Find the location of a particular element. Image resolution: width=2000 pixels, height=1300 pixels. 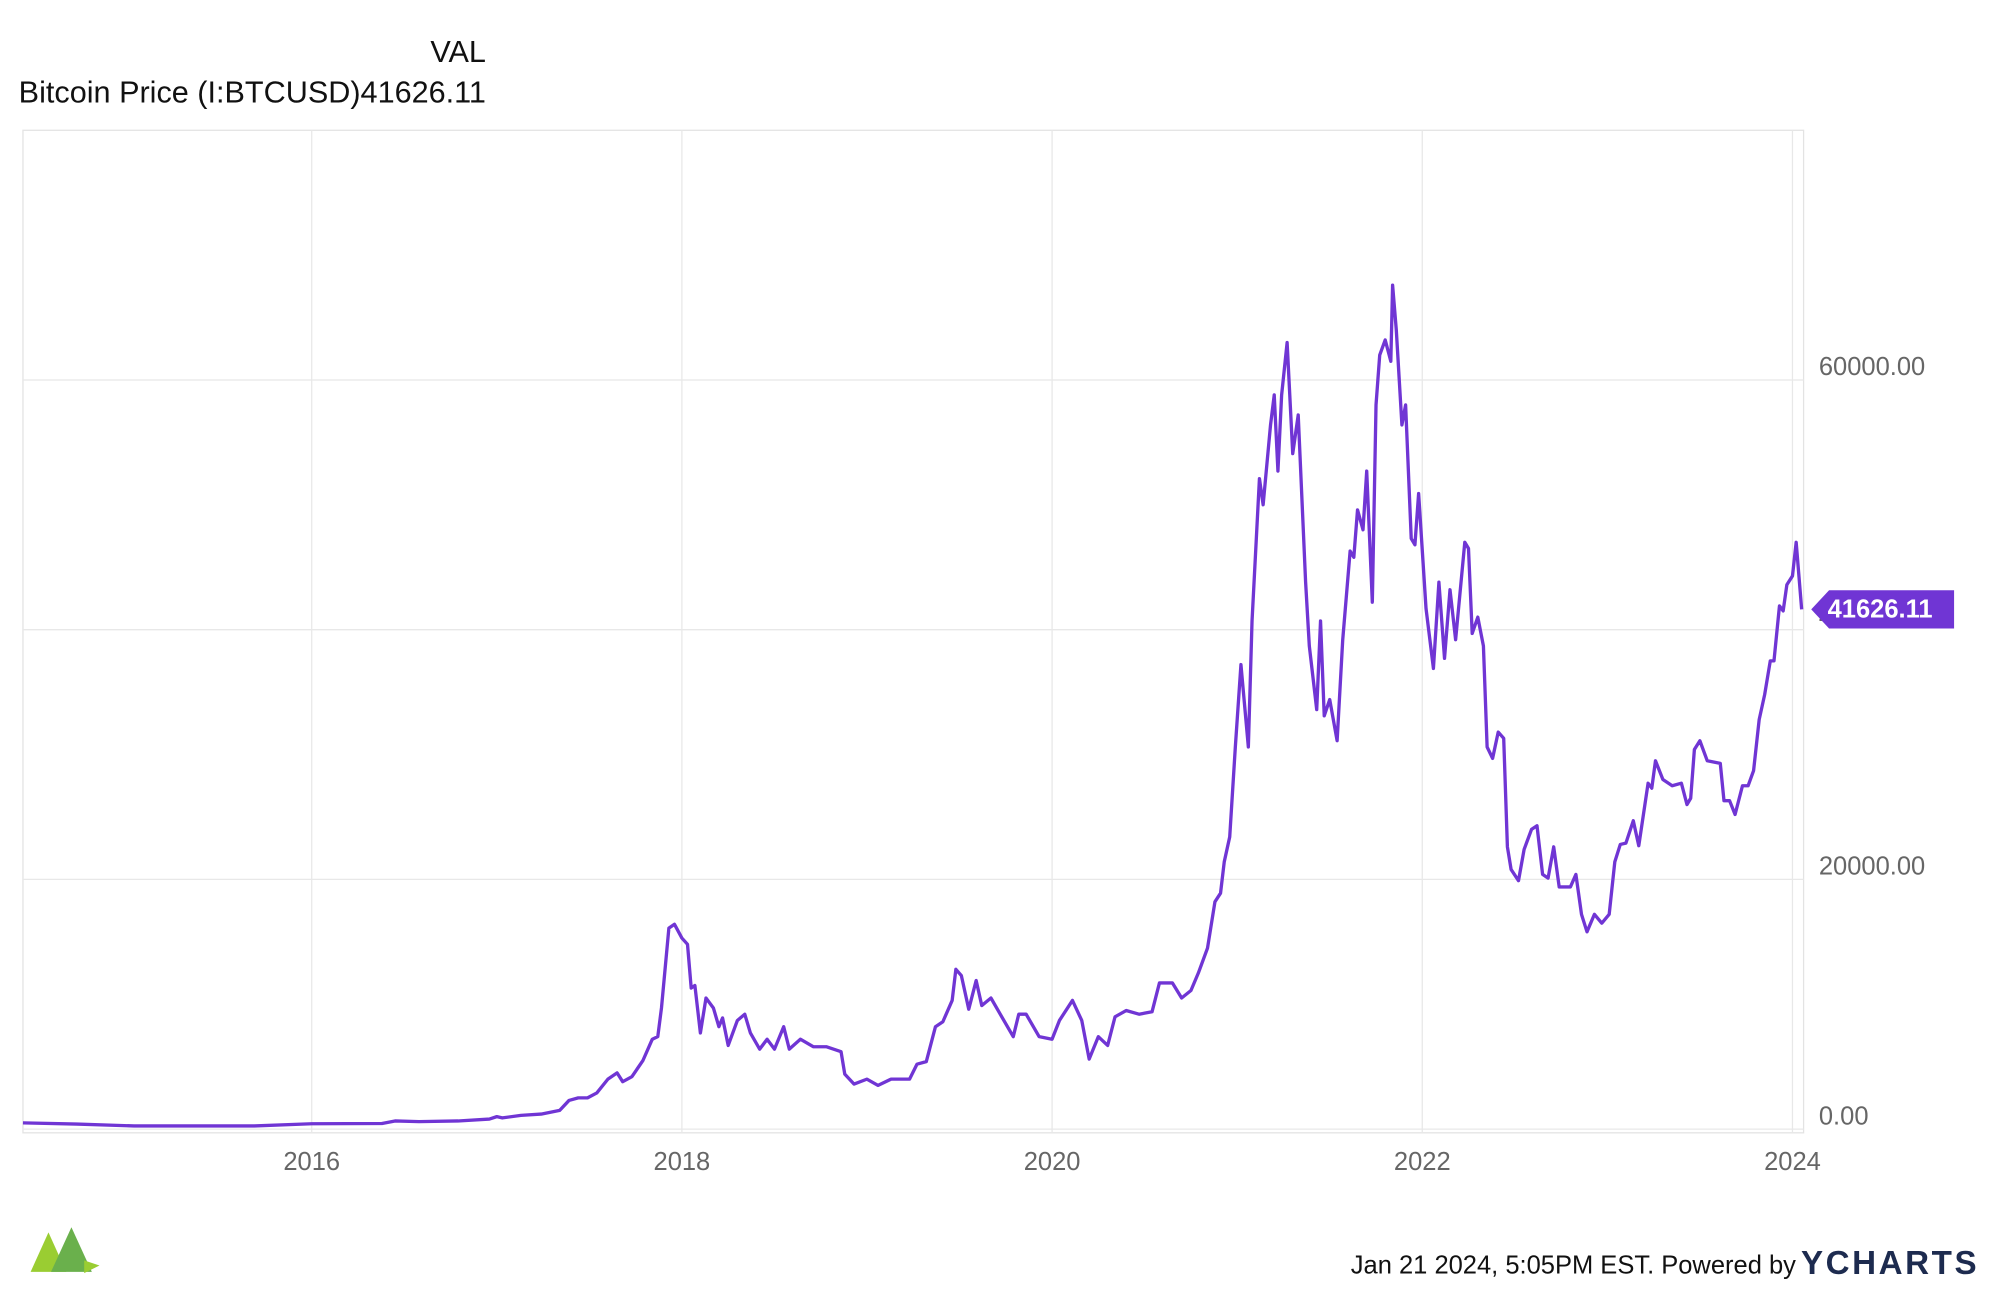

x-tick-label: 2018 is located at coordinates (682, 1162).